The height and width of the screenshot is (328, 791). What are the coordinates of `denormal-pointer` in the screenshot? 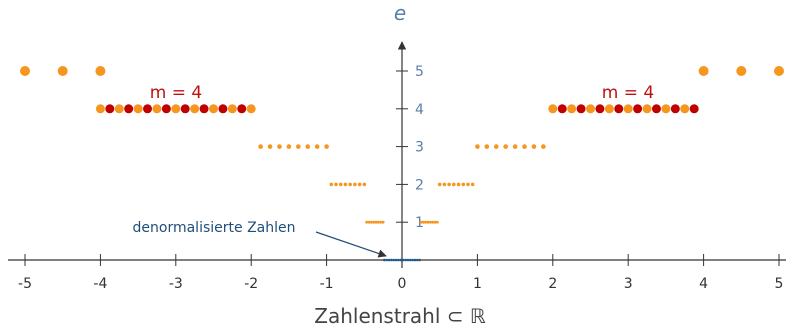 It's located at (351, 244).